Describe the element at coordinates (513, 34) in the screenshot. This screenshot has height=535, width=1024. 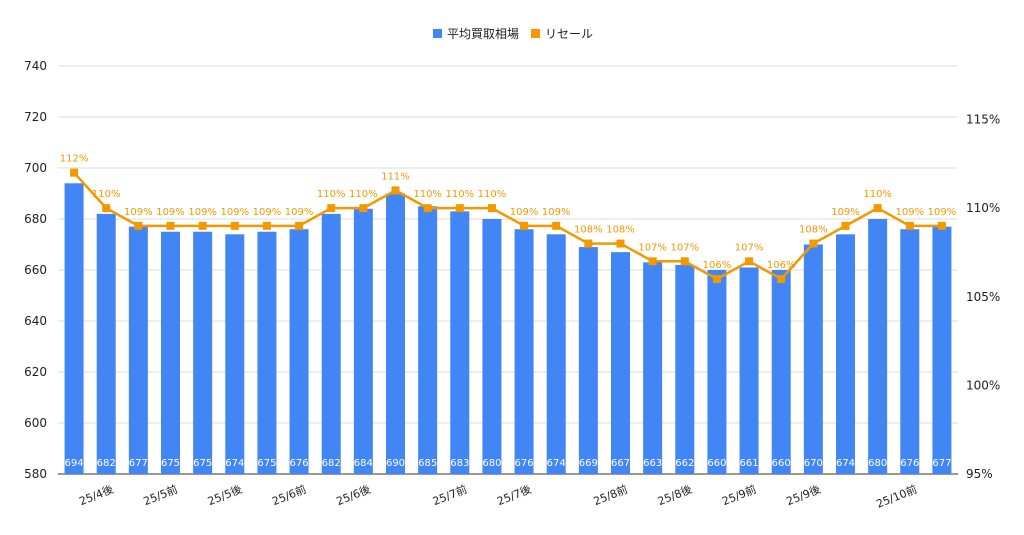
I see `chart-legend: 平均買取相場 リセール` at that location.